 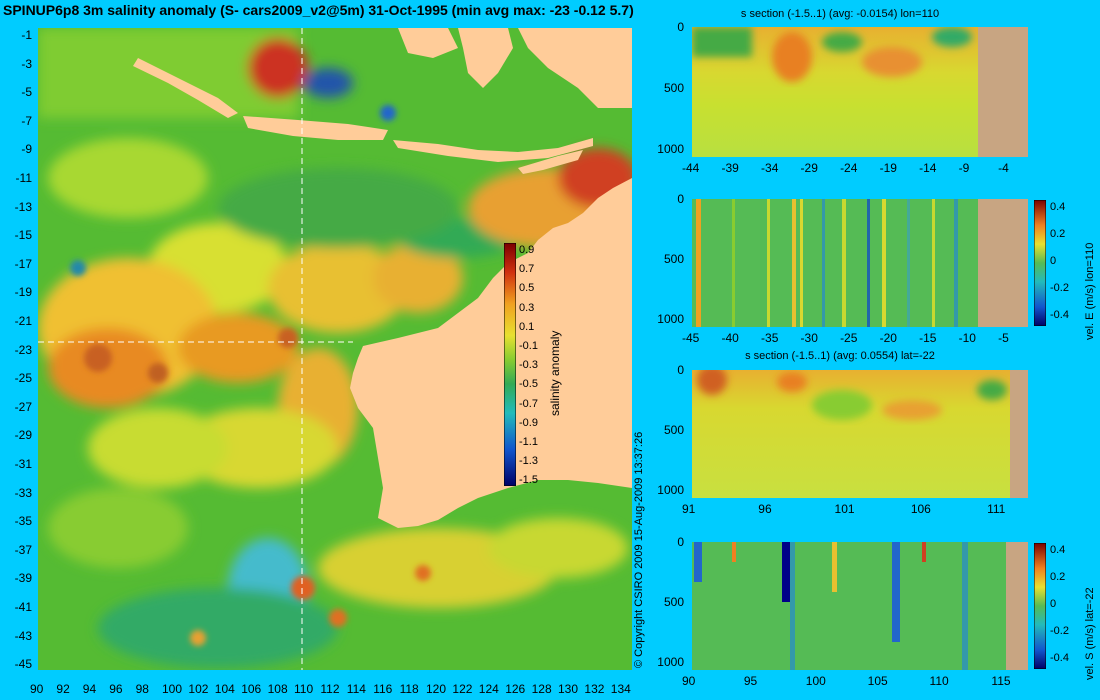 I want to click on salinity-colorbar-tick: -0.5, so click(x=528, y=384).